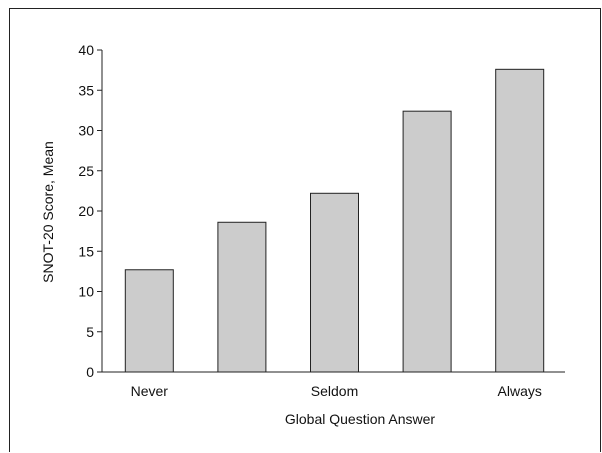  What do you see at coordinates (48, 212) in the screenshot?
I see `y-axis-title: SNOT-20 Score, Mean` at bounding box center [48, 212].